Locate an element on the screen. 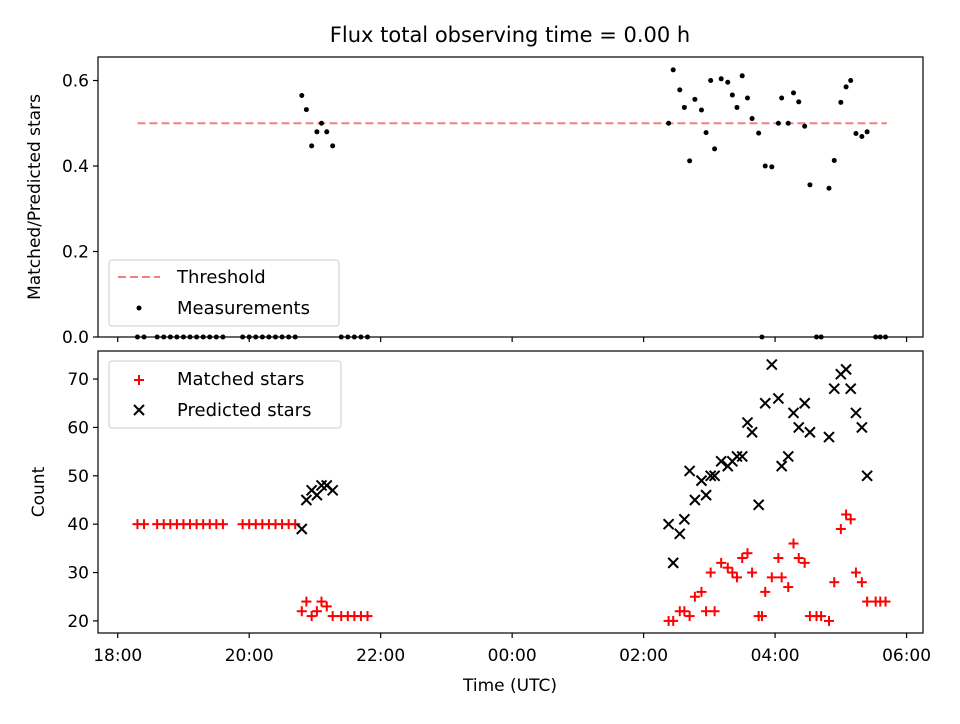 The image size is (960, 724). count-x-ticks: 18:00 20:00 22:00 00:00 02:00 04:00 06:00 is located at coordinates (512, 649).